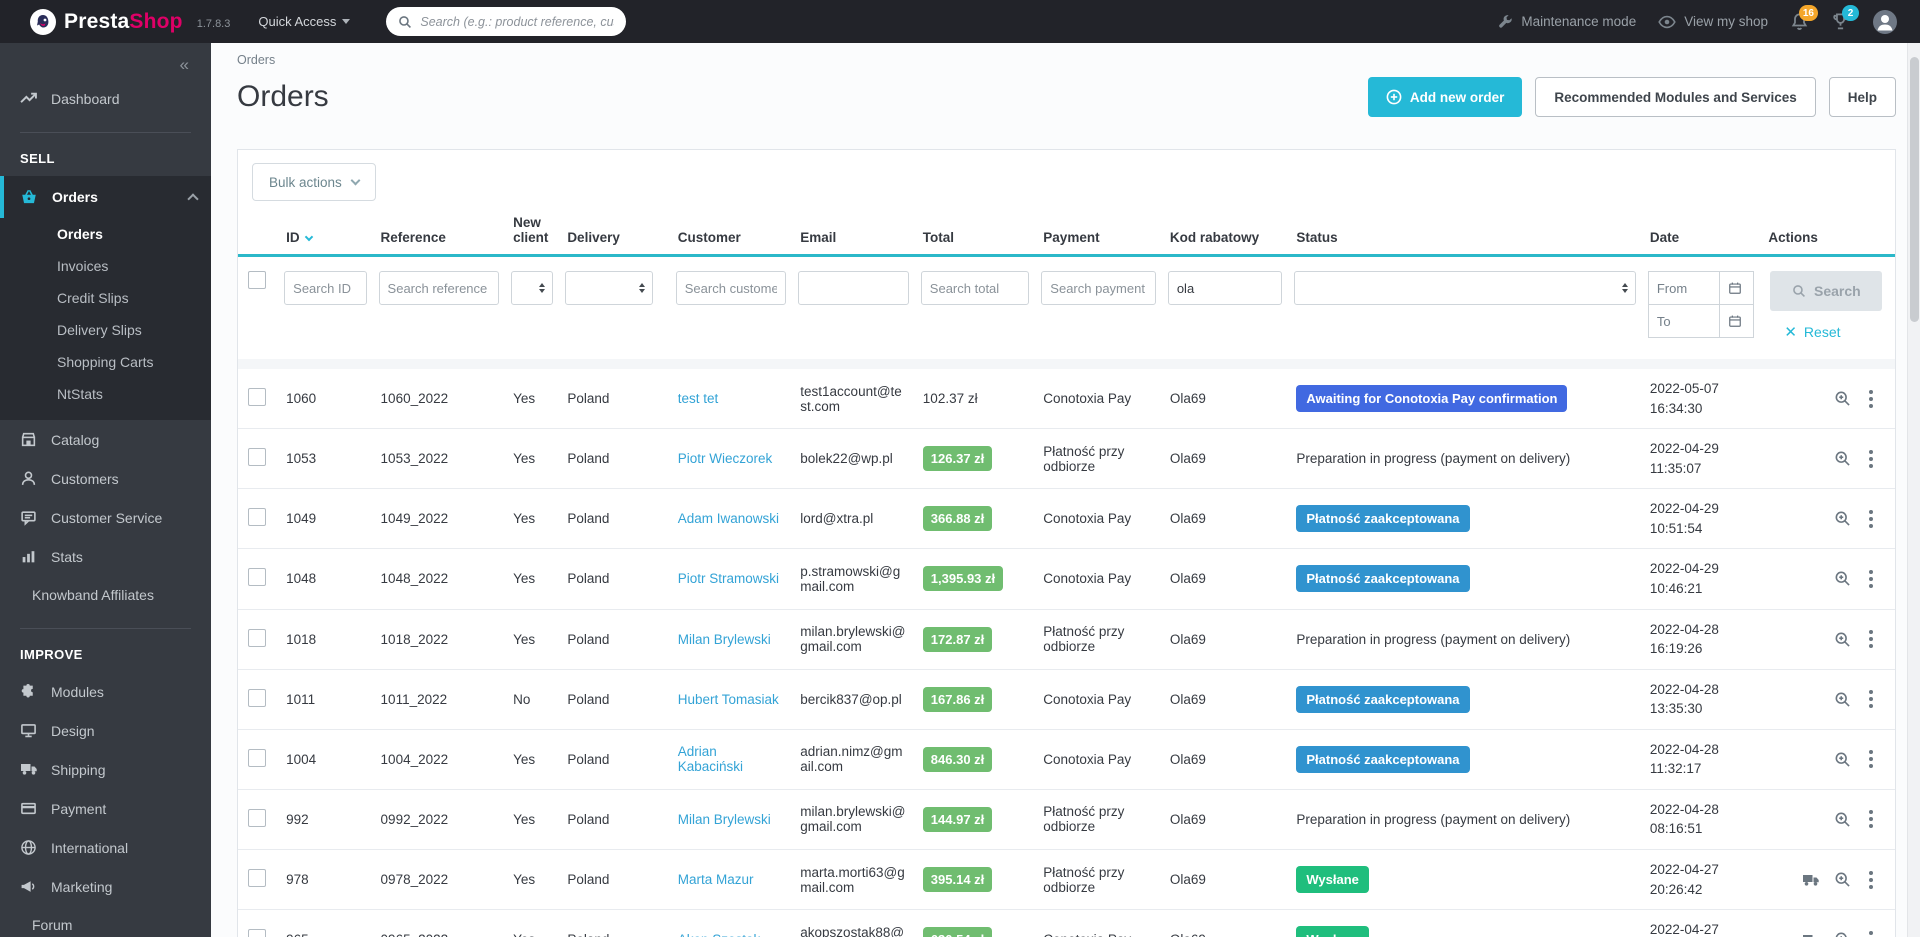 This screenshot has width=1920, height=937. I want to click on filter-search-button: Search, so click(1826, 291).